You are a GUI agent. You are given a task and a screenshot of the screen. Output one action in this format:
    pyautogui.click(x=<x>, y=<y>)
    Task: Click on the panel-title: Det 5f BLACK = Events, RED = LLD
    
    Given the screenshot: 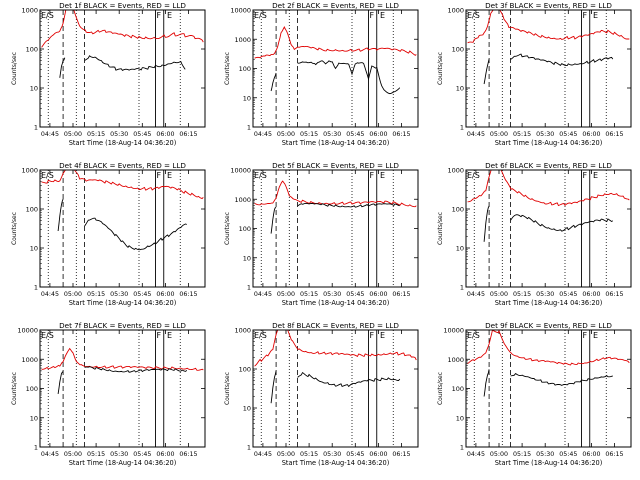 What is the action you would take?
    pyautogui.click(x=335, y=165)
    